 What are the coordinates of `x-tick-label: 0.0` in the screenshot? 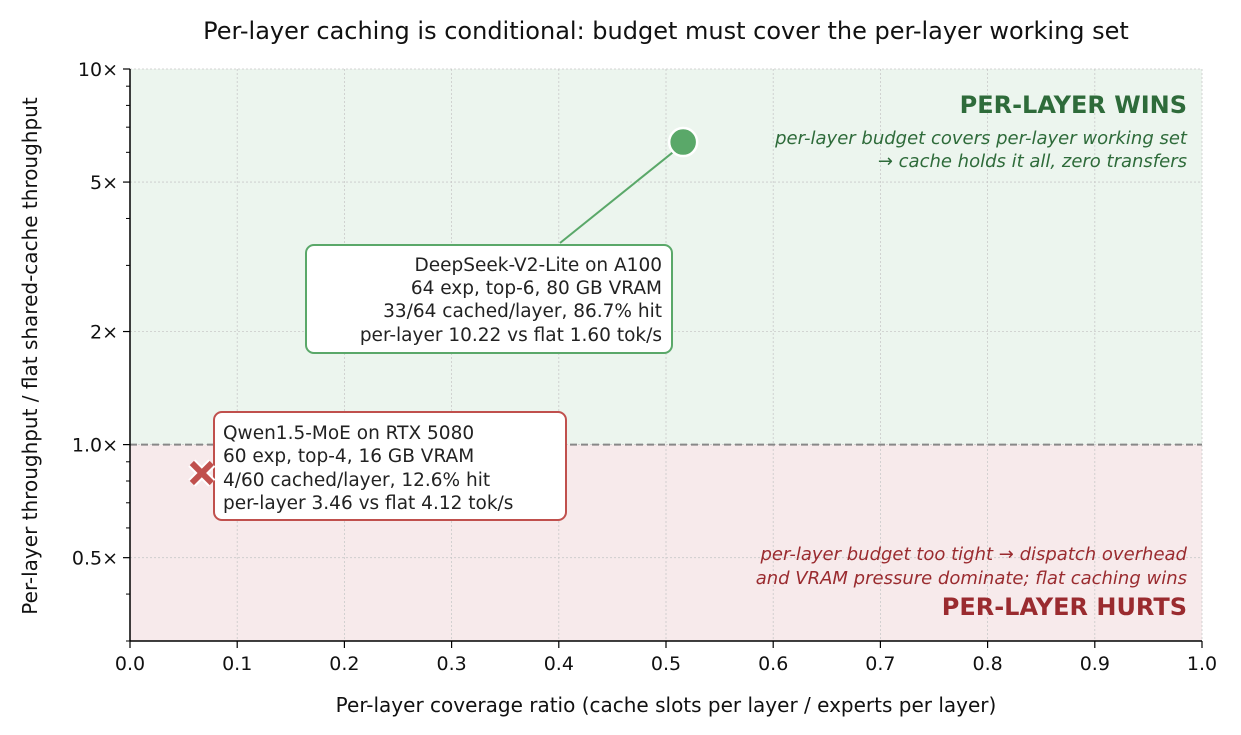 It's located at (130, 664).